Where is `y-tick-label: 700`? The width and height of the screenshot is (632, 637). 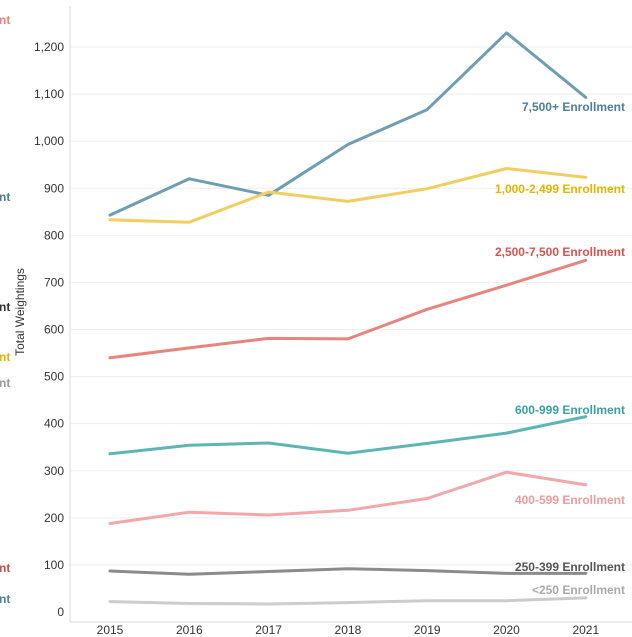
y-tick-label: 700 is located at coordinates (54, 282).